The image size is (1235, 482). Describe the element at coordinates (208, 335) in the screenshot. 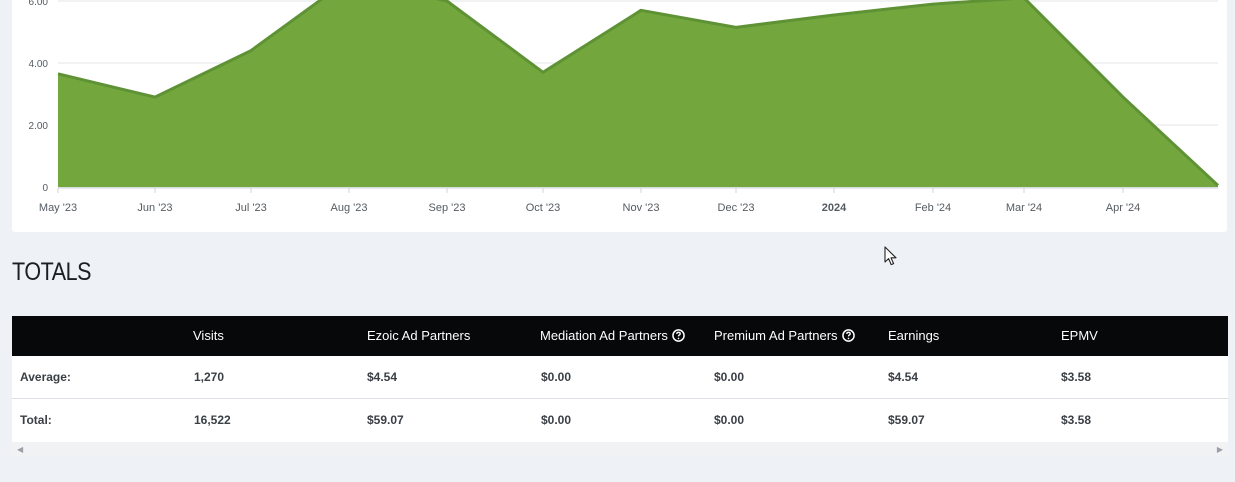

I see `column-header-visits: Visits` at that location.